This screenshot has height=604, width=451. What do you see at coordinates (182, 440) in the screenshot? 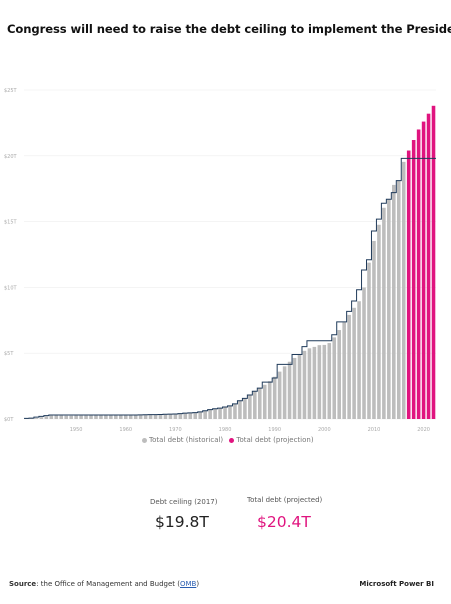
I see `legend-item-historical: Total debt (historical)` at bounding box center [182, 440].